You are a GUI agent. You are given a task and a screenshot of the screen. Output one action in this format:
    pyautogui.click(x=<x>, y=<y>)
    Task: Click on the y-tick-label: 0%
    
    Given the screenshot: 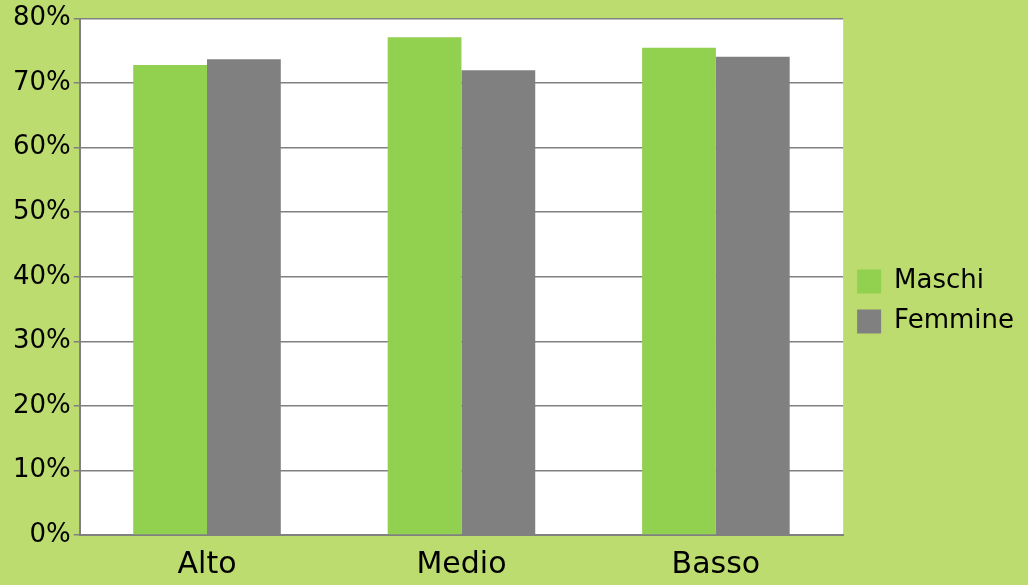 What is the action you would take?
    pyautogui.click(x=50, y=532)
    